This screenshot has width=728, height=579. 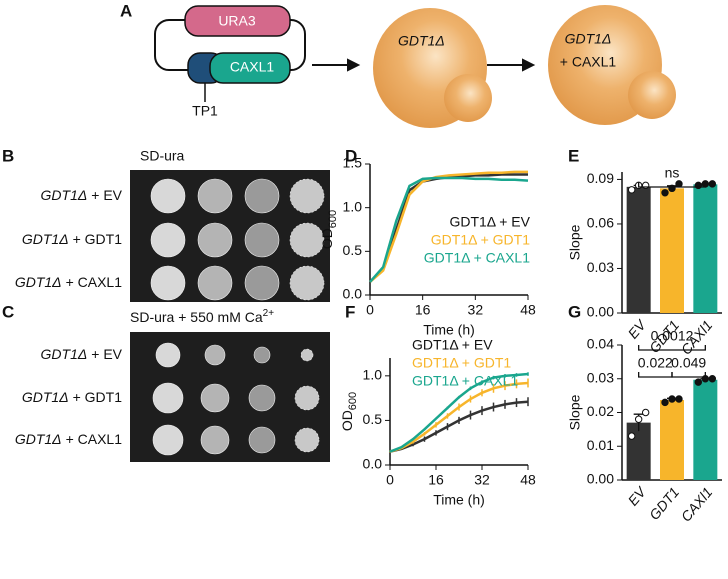 I want to click on caxl1-label: CAXL1, so click(x=252, y=67).